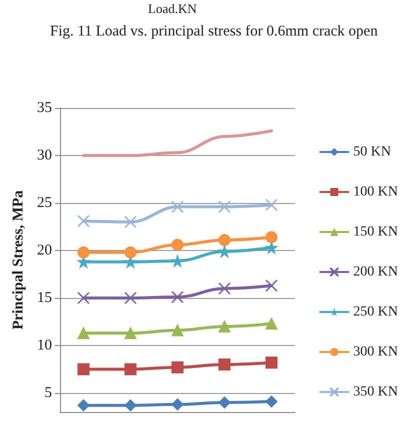 The width and height of the screenshot is (407, 424). Describe the element at coordinates (375, 312) in the screenshot. I see `legend-label: 250 KN` at that location.